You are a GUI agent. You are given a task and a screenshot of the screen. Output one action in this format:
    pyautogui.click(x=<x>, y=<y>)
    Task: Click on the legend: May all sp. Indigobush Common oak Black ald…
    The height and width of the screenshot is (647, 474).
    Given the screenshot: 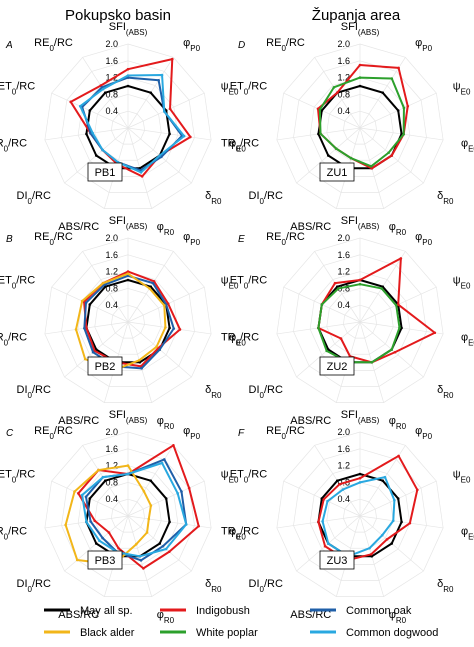 What is the action you would take?
    pyautogui.click(x=241, y=622)
    